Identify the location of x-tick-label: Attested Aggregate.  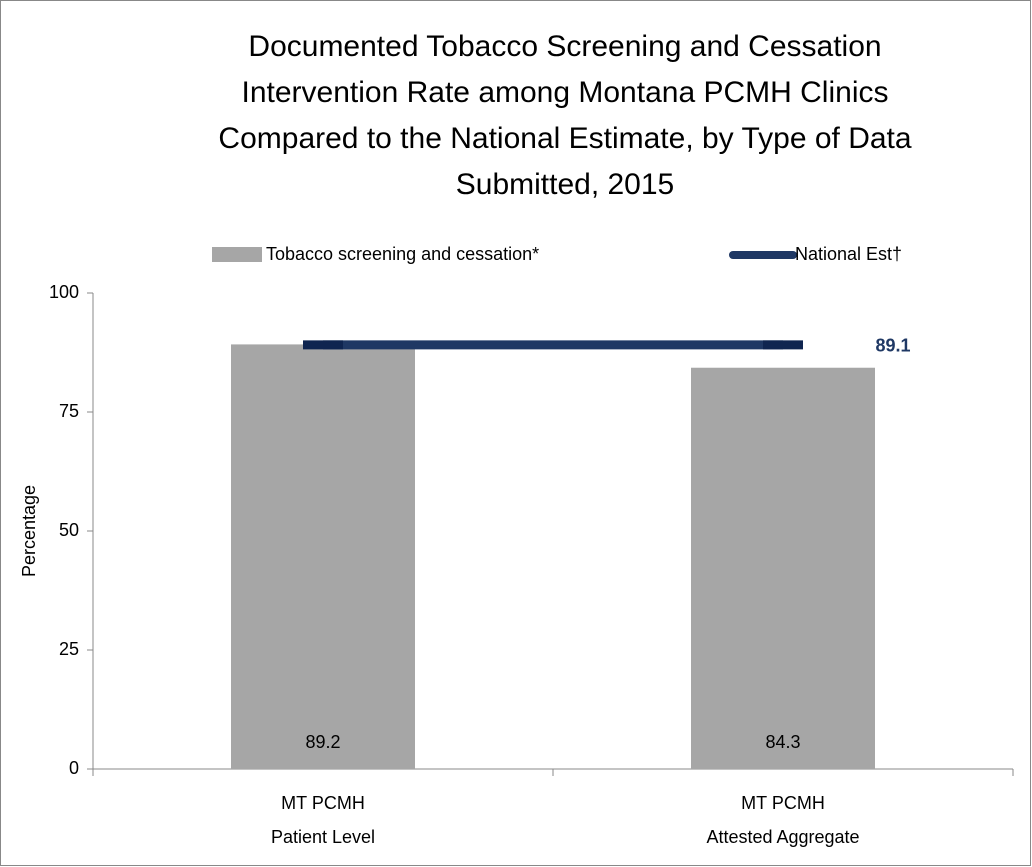
(782, 837).